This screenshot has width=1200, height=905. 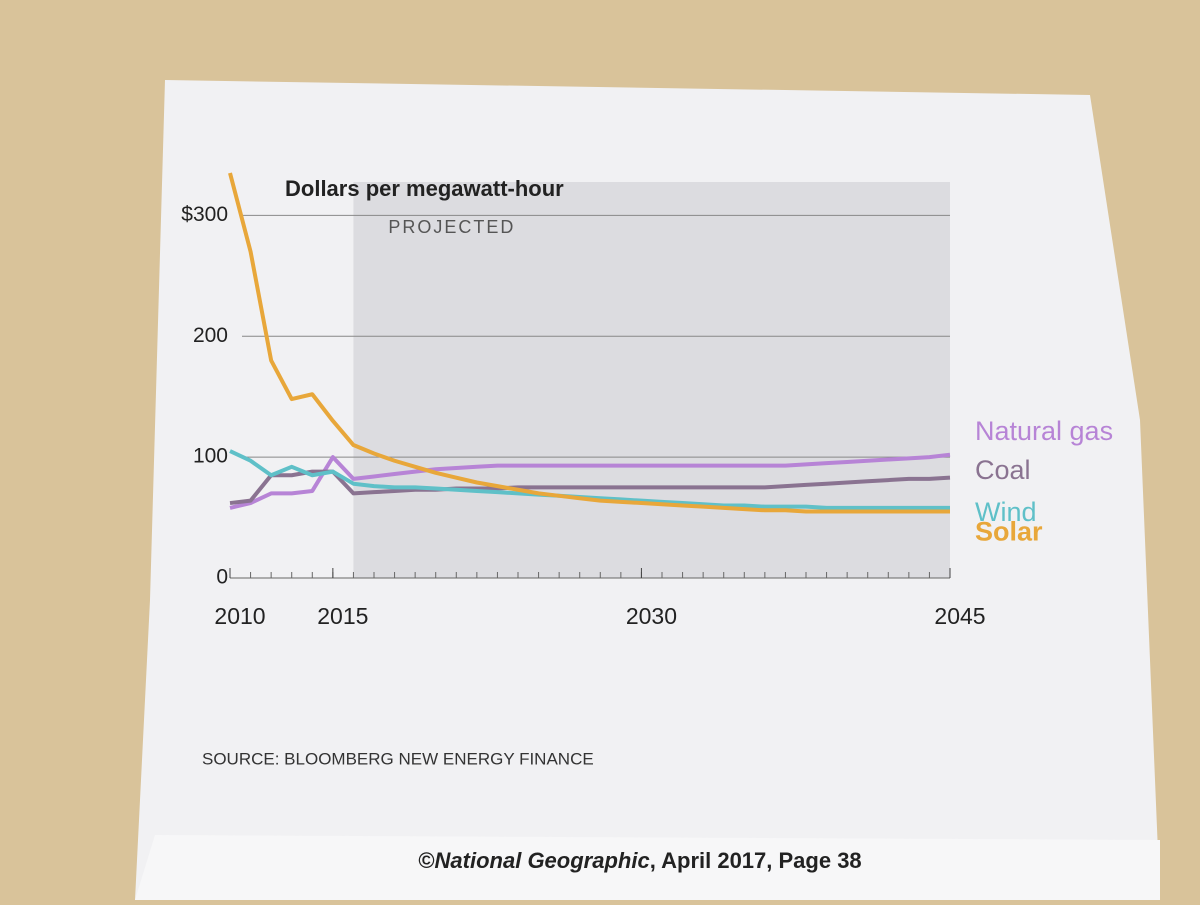 I want to click on chart-title: Dollars per megawatt-hour, so click(x=424, y=188).